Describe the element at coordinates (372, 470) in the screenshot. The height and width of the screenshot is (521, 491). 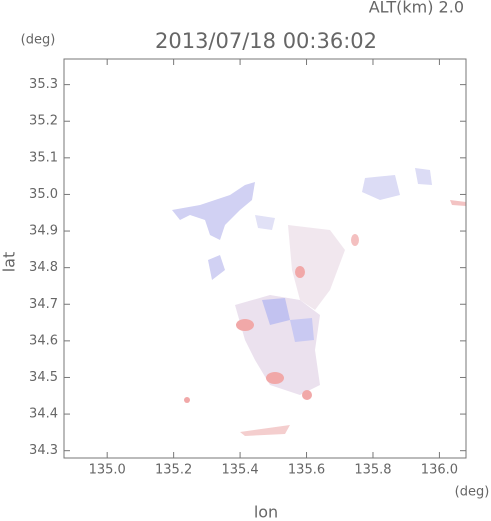
I see `x-tick-label: 135.8` at that location.